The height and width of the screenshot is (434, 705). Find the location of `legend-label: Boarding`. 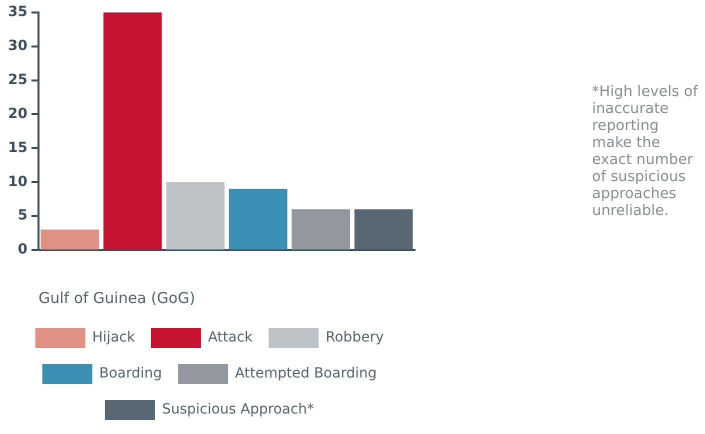

legend-label: Boarding is located at coordinates (130, 374).